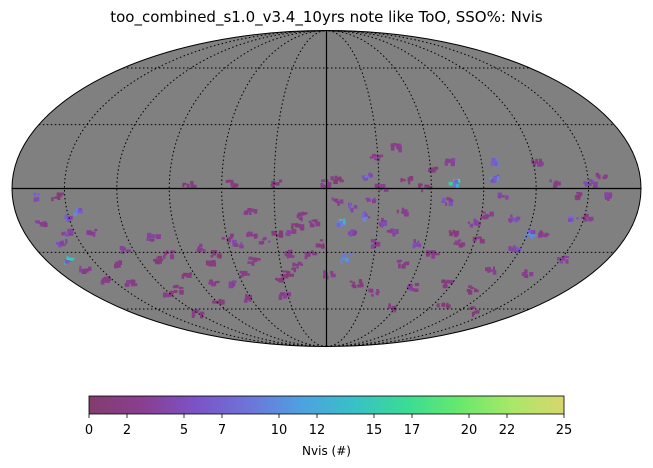  What do you see at coordinates (222, 430) in the screenshot?
I see `colorbar-tick-label: 7` at bounding box center [222, 430].